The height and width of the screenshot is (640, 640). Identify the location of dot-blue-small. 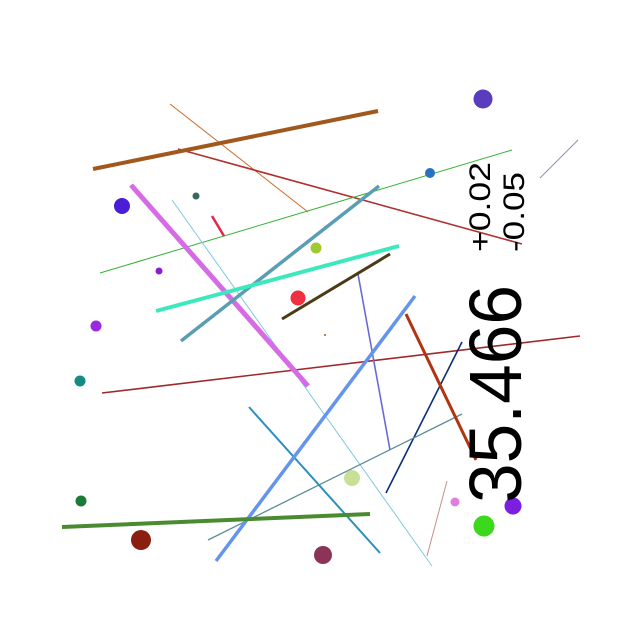
(430, 173).